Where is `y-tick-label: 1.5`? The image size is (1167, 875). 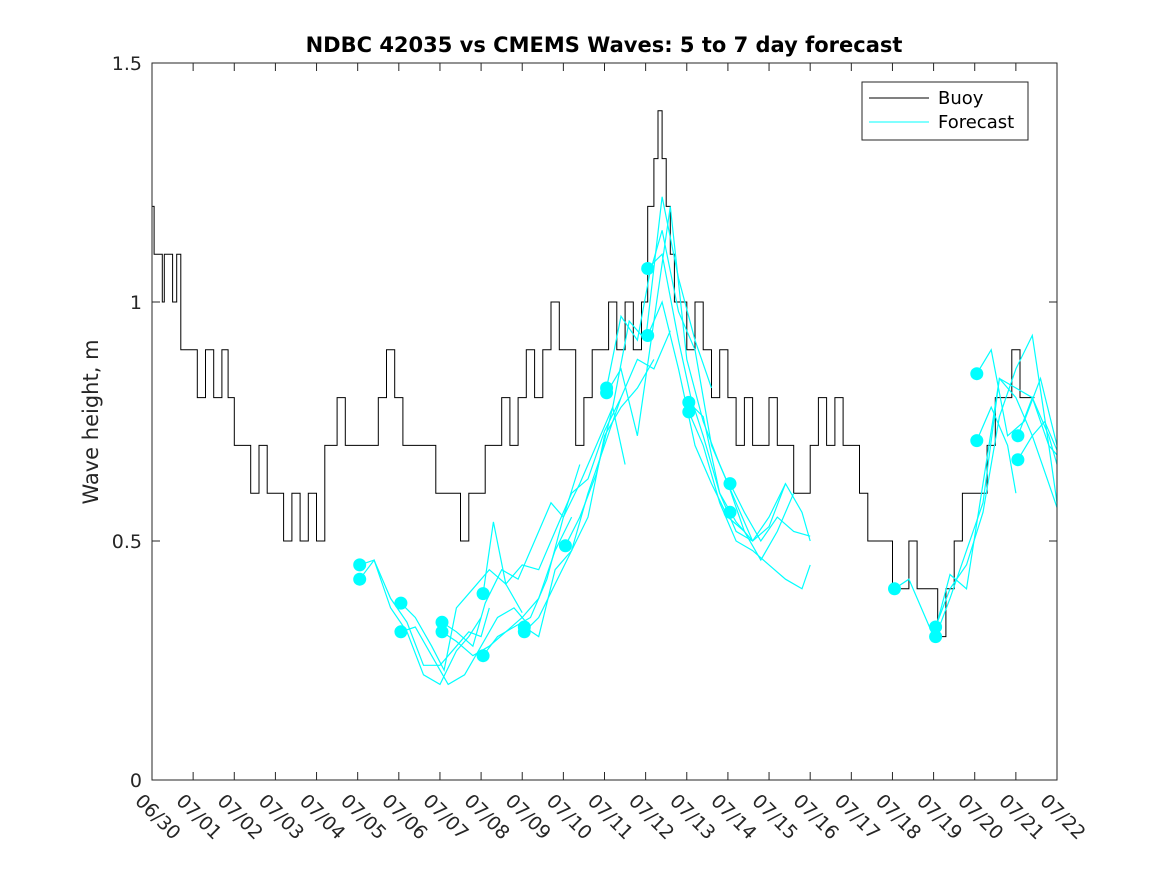
y-tick-label: 1.5 is located at coordinates (127, 64).